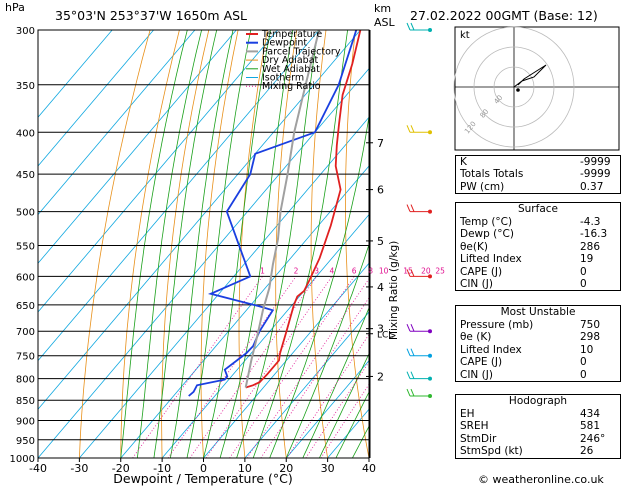 The width and height of the screenshot is (629, 486). What do you see at coordinates (538, 175) in the screenshot?
I see `indices-table: K -9999 Totals Totals -9999 PW (cm) 0.37` at bounding box center [538, 175].